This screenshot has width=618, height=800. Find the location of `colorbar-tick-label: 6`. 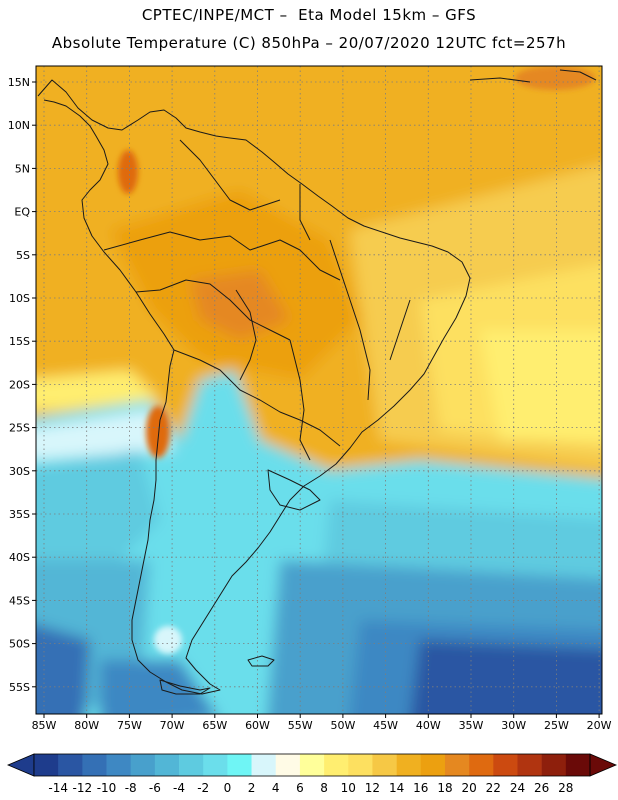

colorbar-tick-label: 6 is located at coordinates (300, 788).